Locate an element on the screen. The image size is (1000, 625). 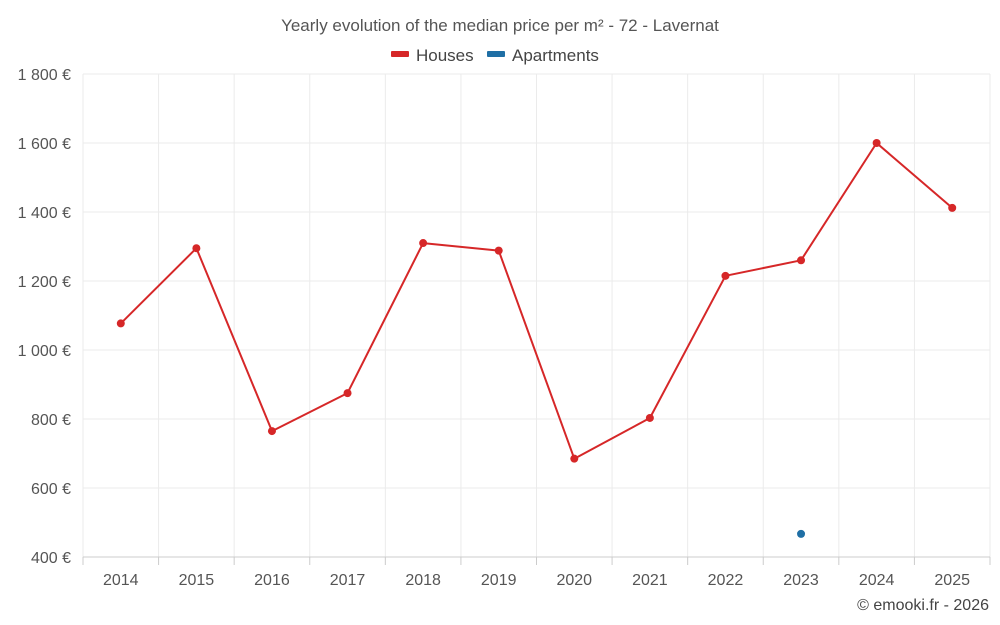
legend-label-apartments: Apartments is located at coordinates (555, 55).